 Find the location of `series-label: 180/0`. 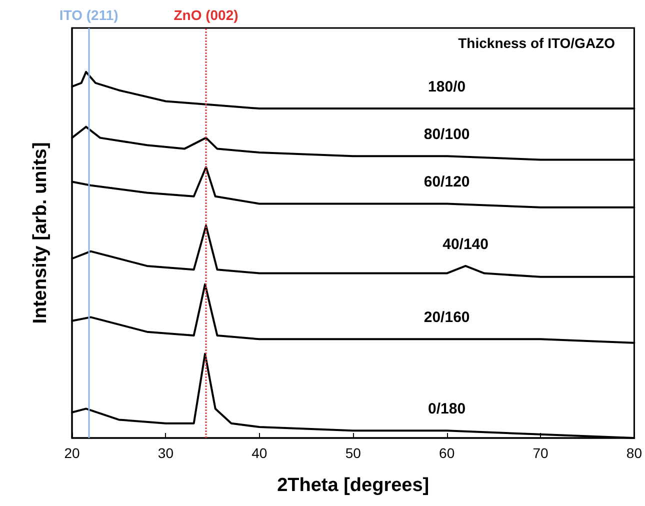

series-label: 180/0 is located at coordinates (447, 87).